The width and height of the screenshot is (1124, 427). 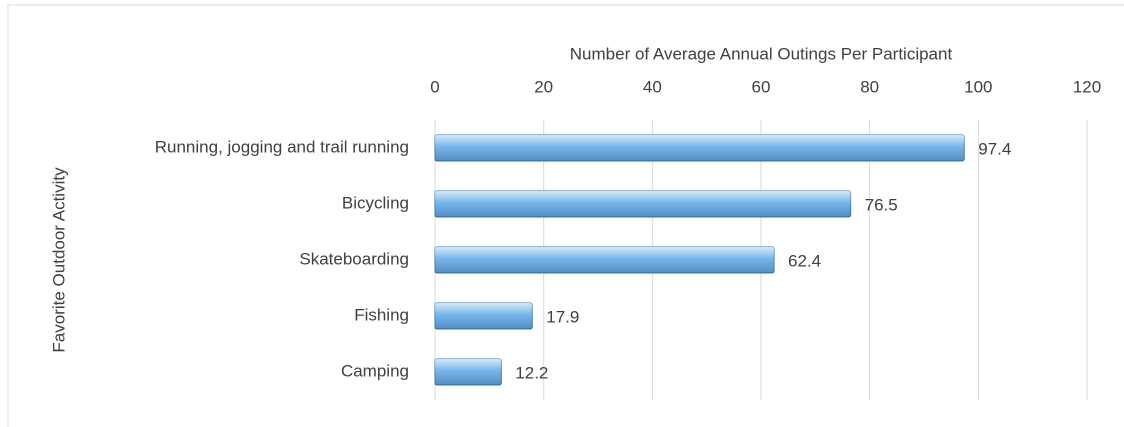 I want to click on x-tick-label: 0, so click(x=434, y=86).